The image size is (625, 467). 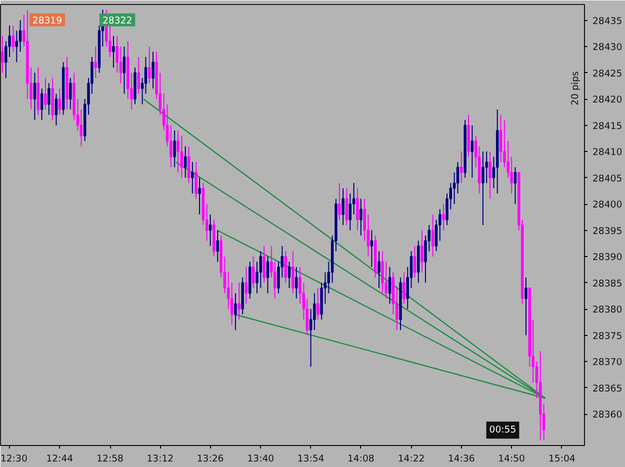 I want to click on y-tick-label: 28360, so click(x=607, y=415).